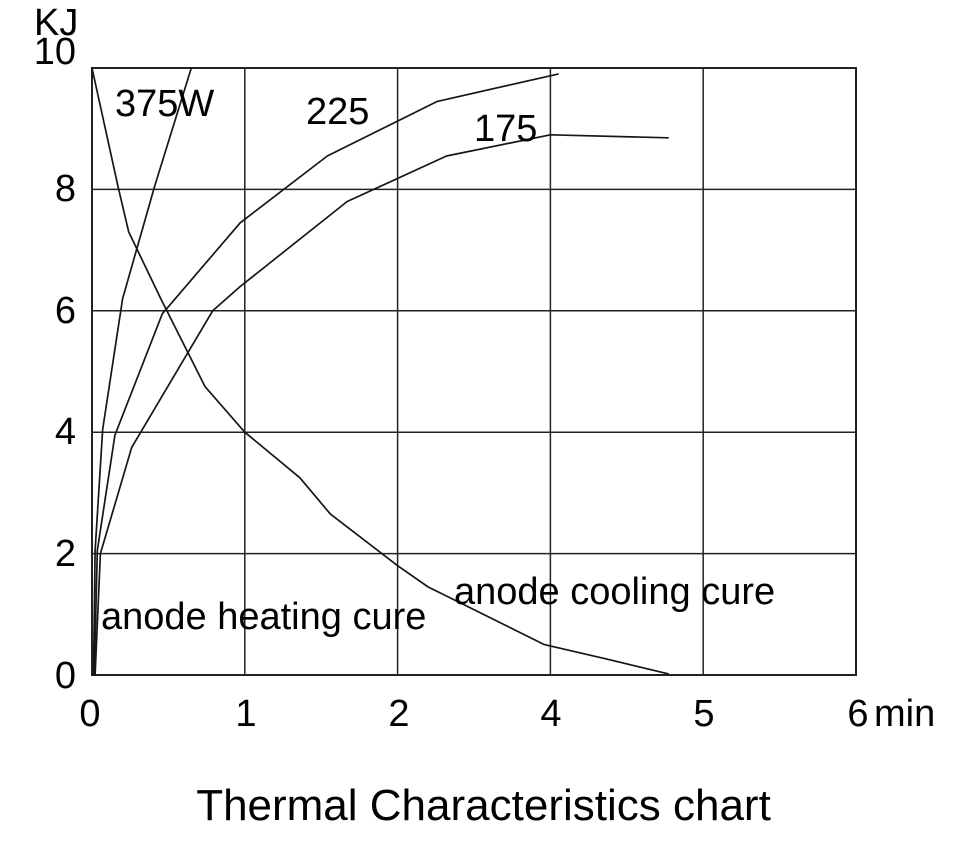 The width and height of the screenshot is (967, 841). I want to click on curve-label-175: 175, so click(506, 129).